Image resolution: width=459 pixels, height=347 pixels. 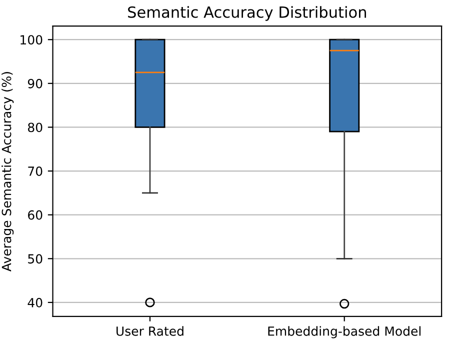 What do you see at coordinates (8, 172) in the screenshot?
I see `y-axis-title: Average Semantic Accuracy (%)` at bounding box center [8, 172].